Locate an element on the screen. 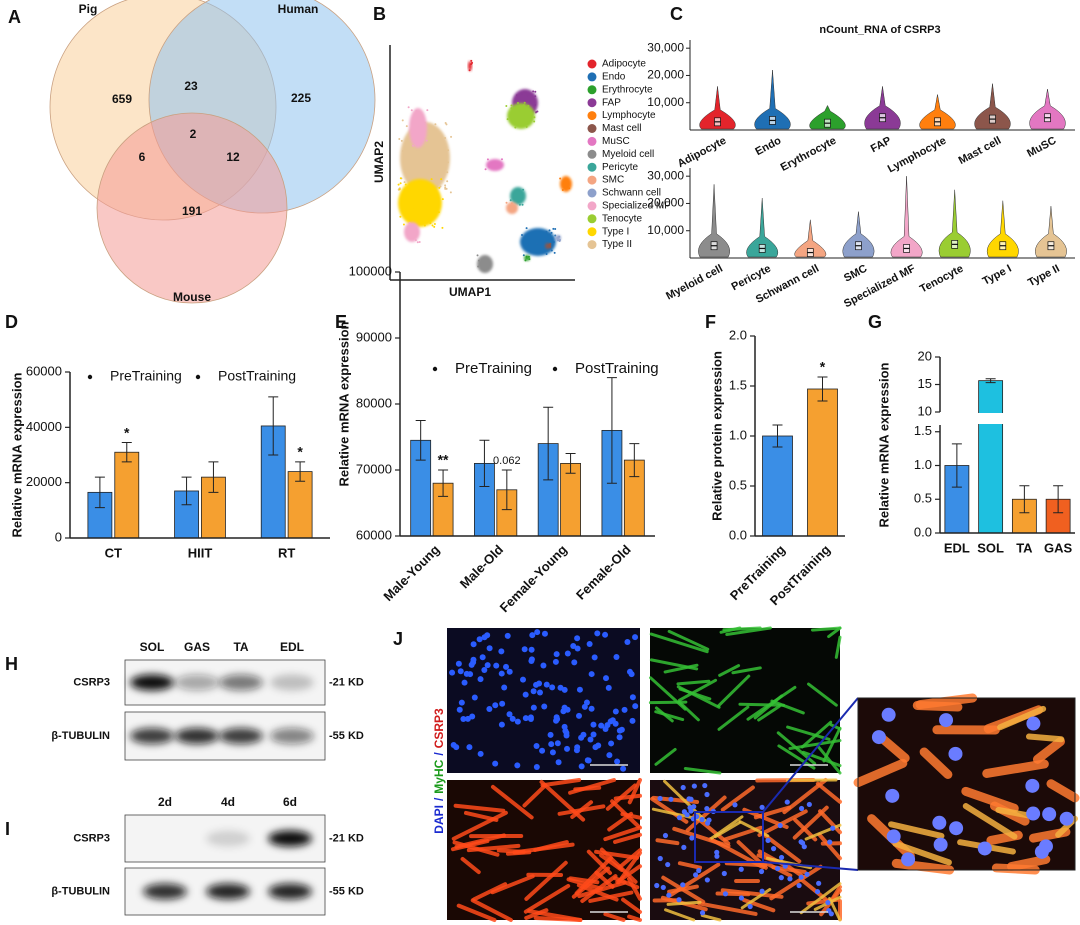 The height and width of the screenshot is (925, 1080). legend-swatch is located at coordinates (592, 141).